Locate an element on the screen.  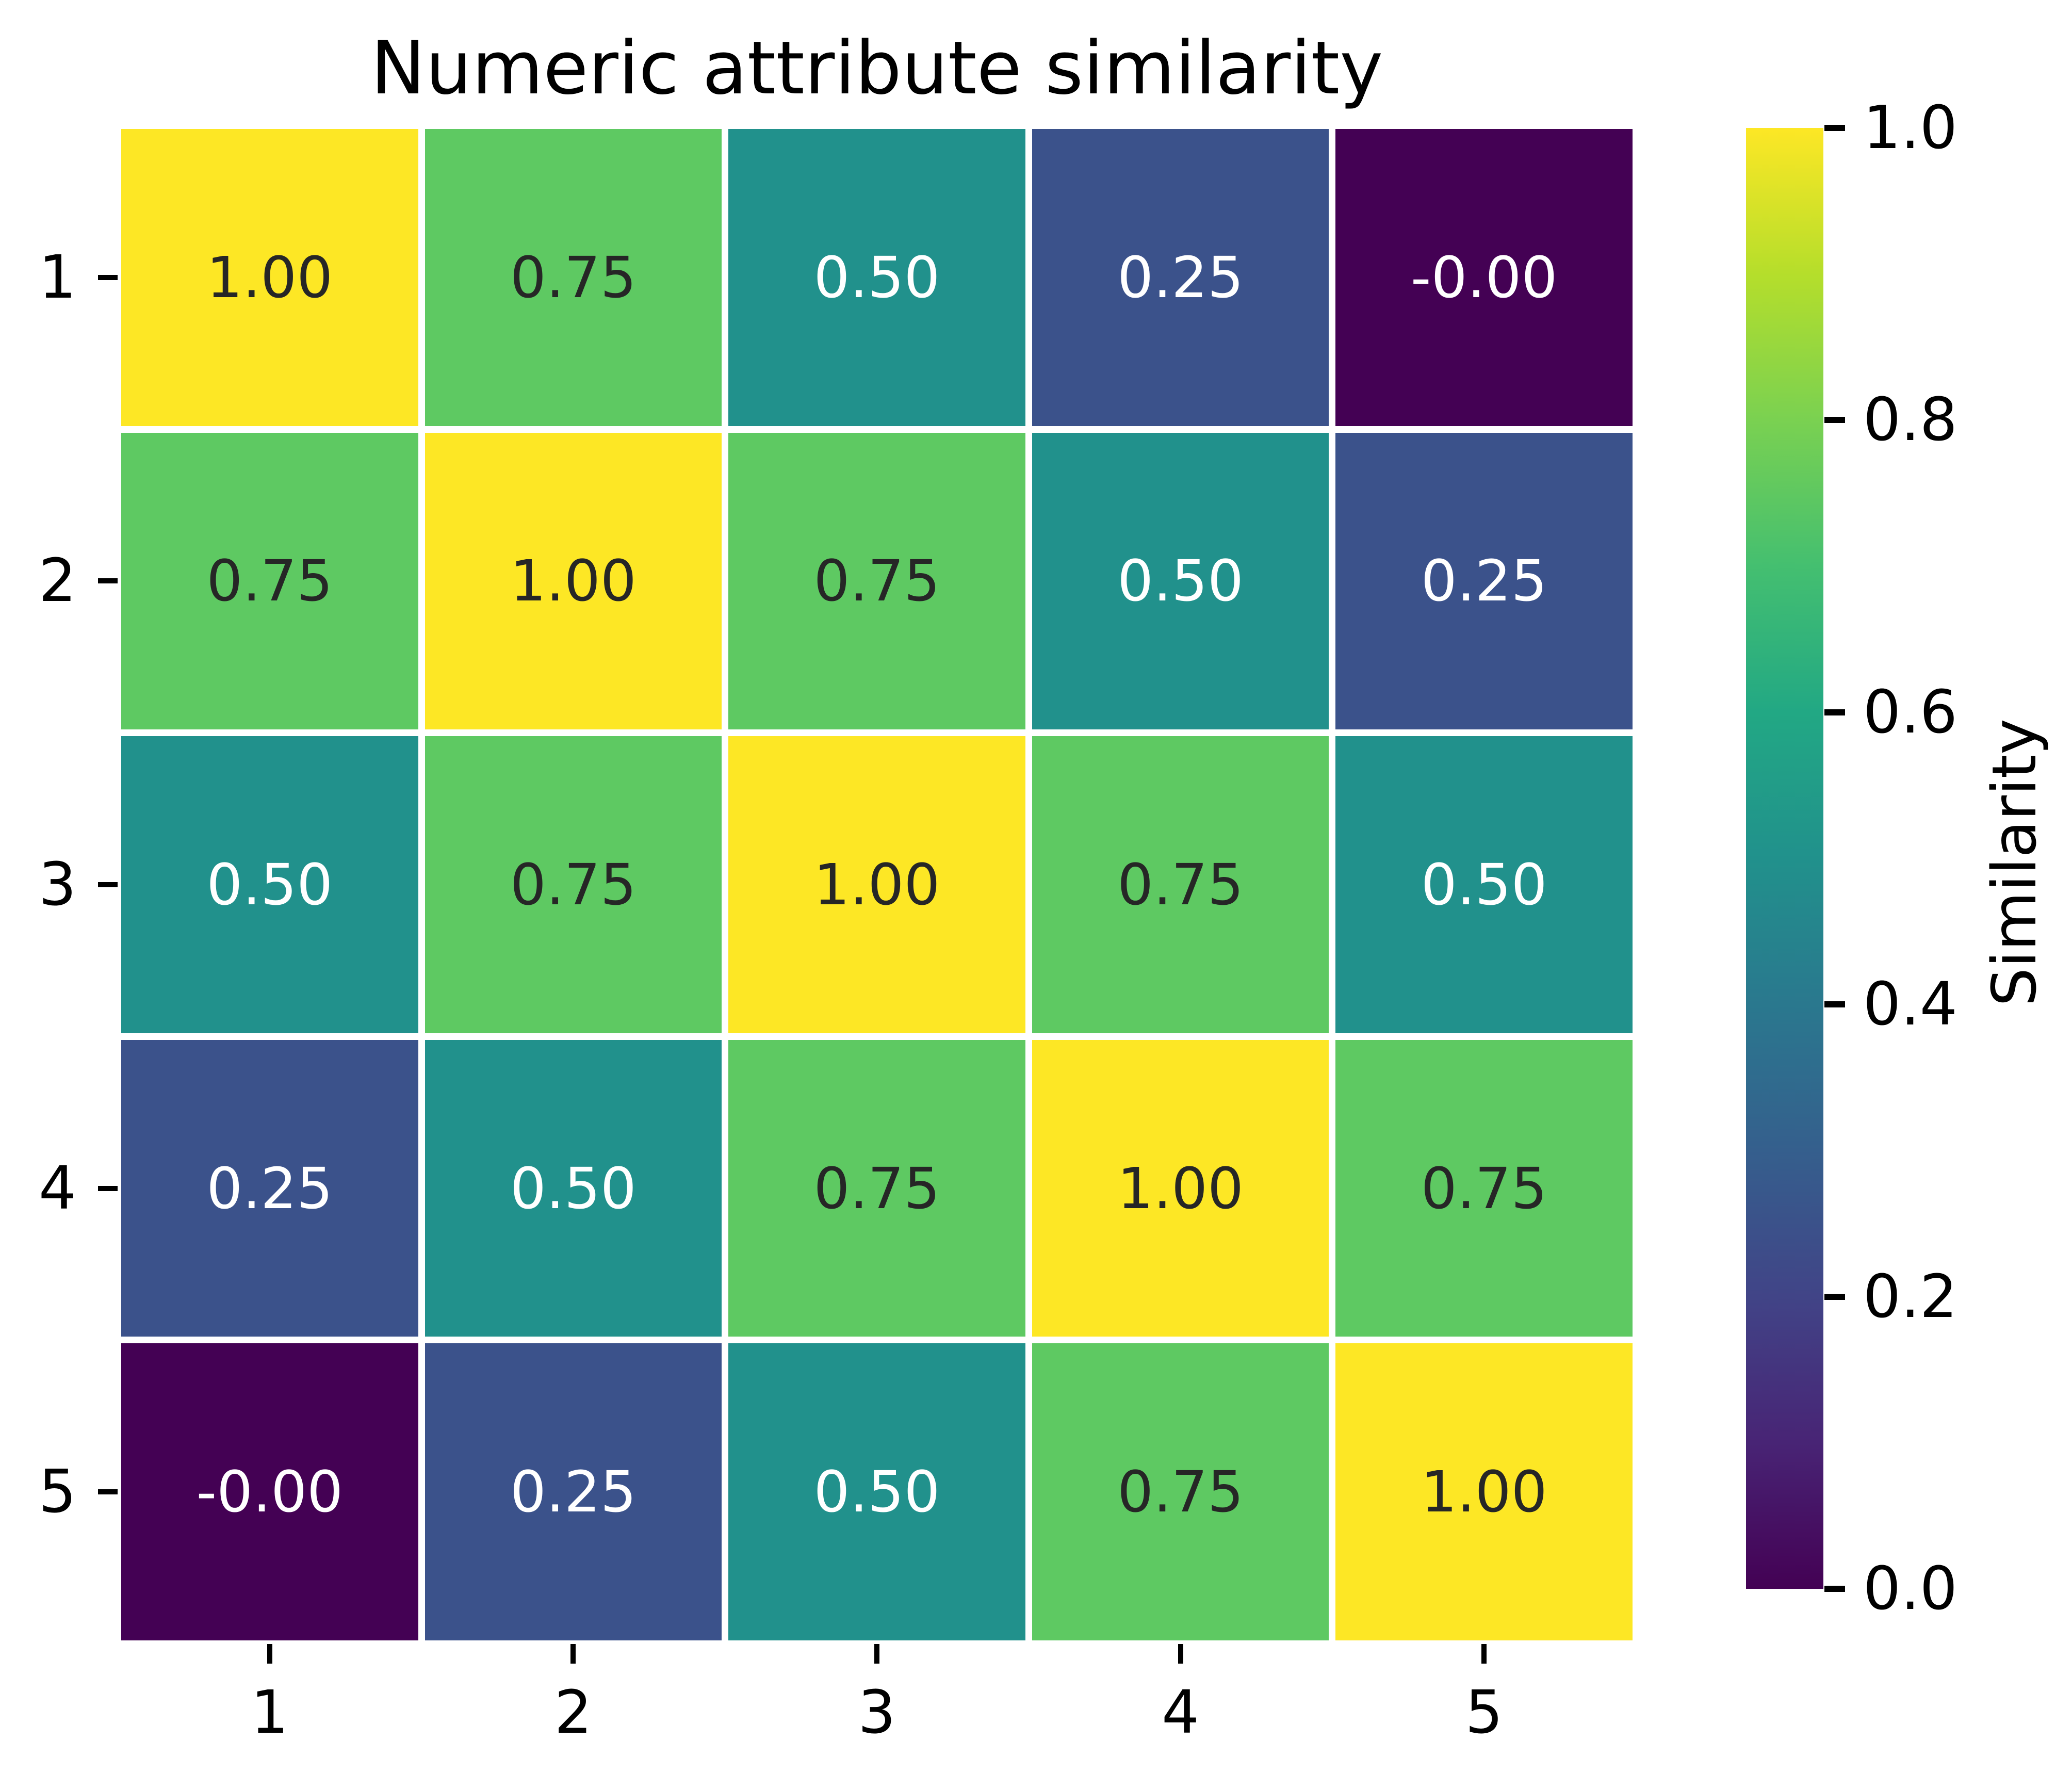
colorbar-tick-label-0.4: 0.4 is located at coordinates (1910, 1004).